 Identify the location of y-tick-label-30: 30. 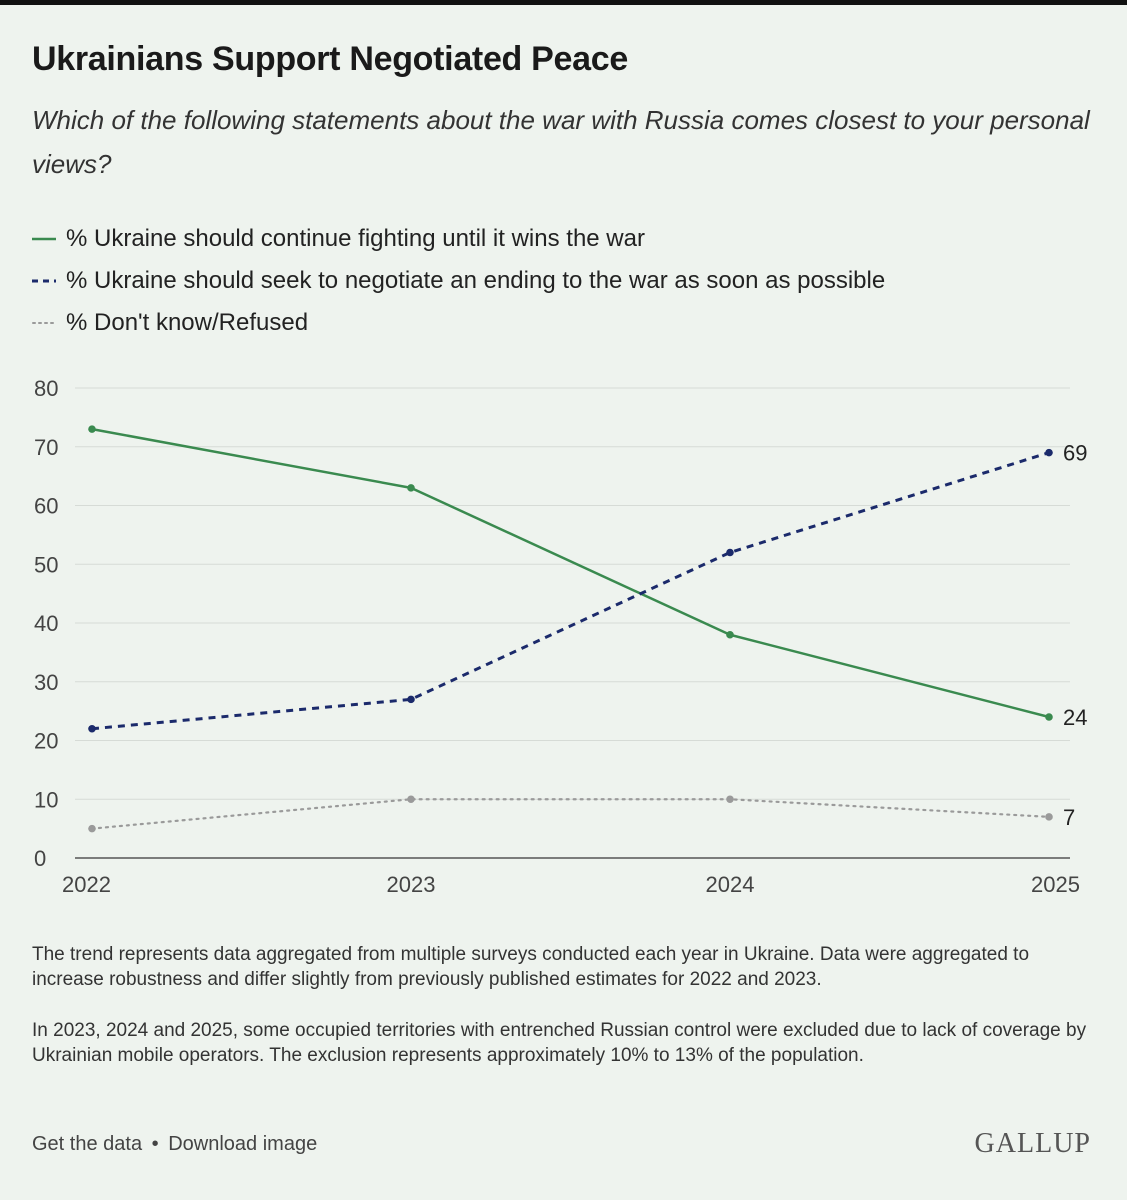
(46, 682).